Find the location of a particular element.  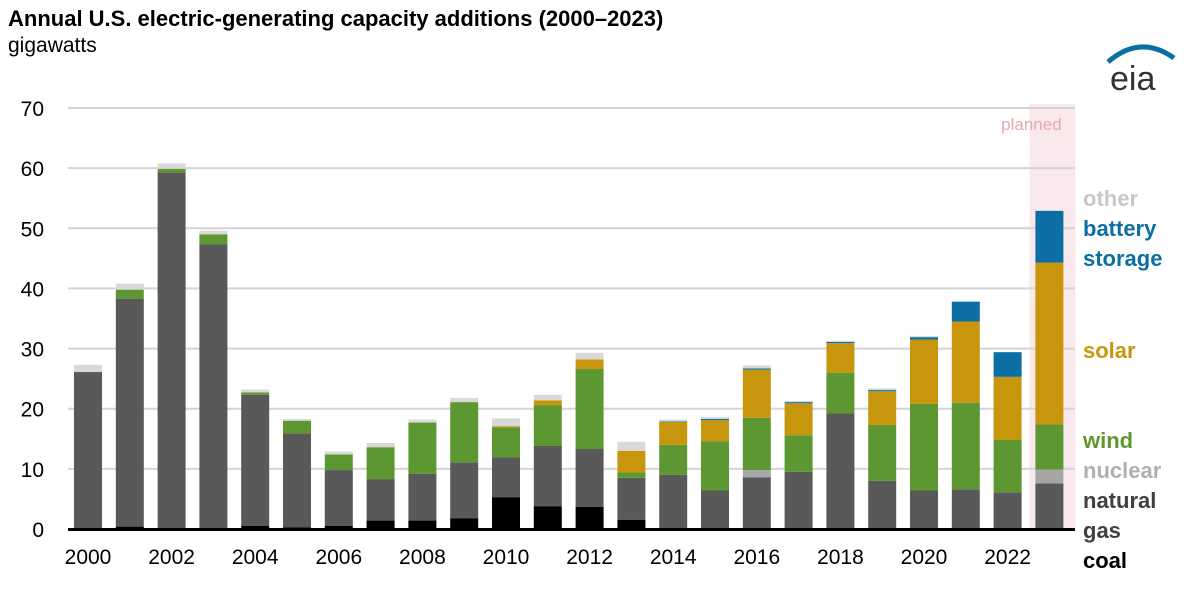

legend-label-storage: storage is located at coordinates (1122, 258).